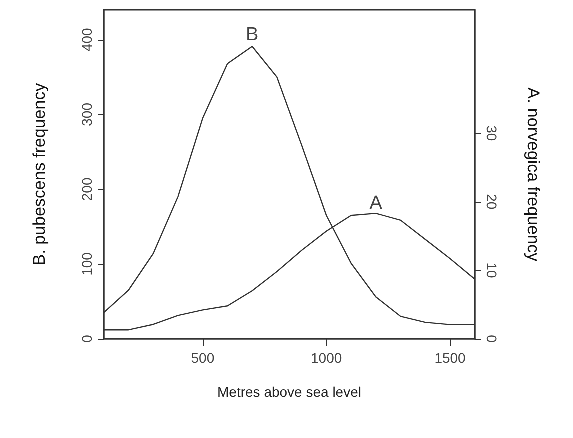 The image size is (573, 438). Describe the element at coordinates (87, 114) in the screenshot. I see `y-tick-label: 300` at that location.